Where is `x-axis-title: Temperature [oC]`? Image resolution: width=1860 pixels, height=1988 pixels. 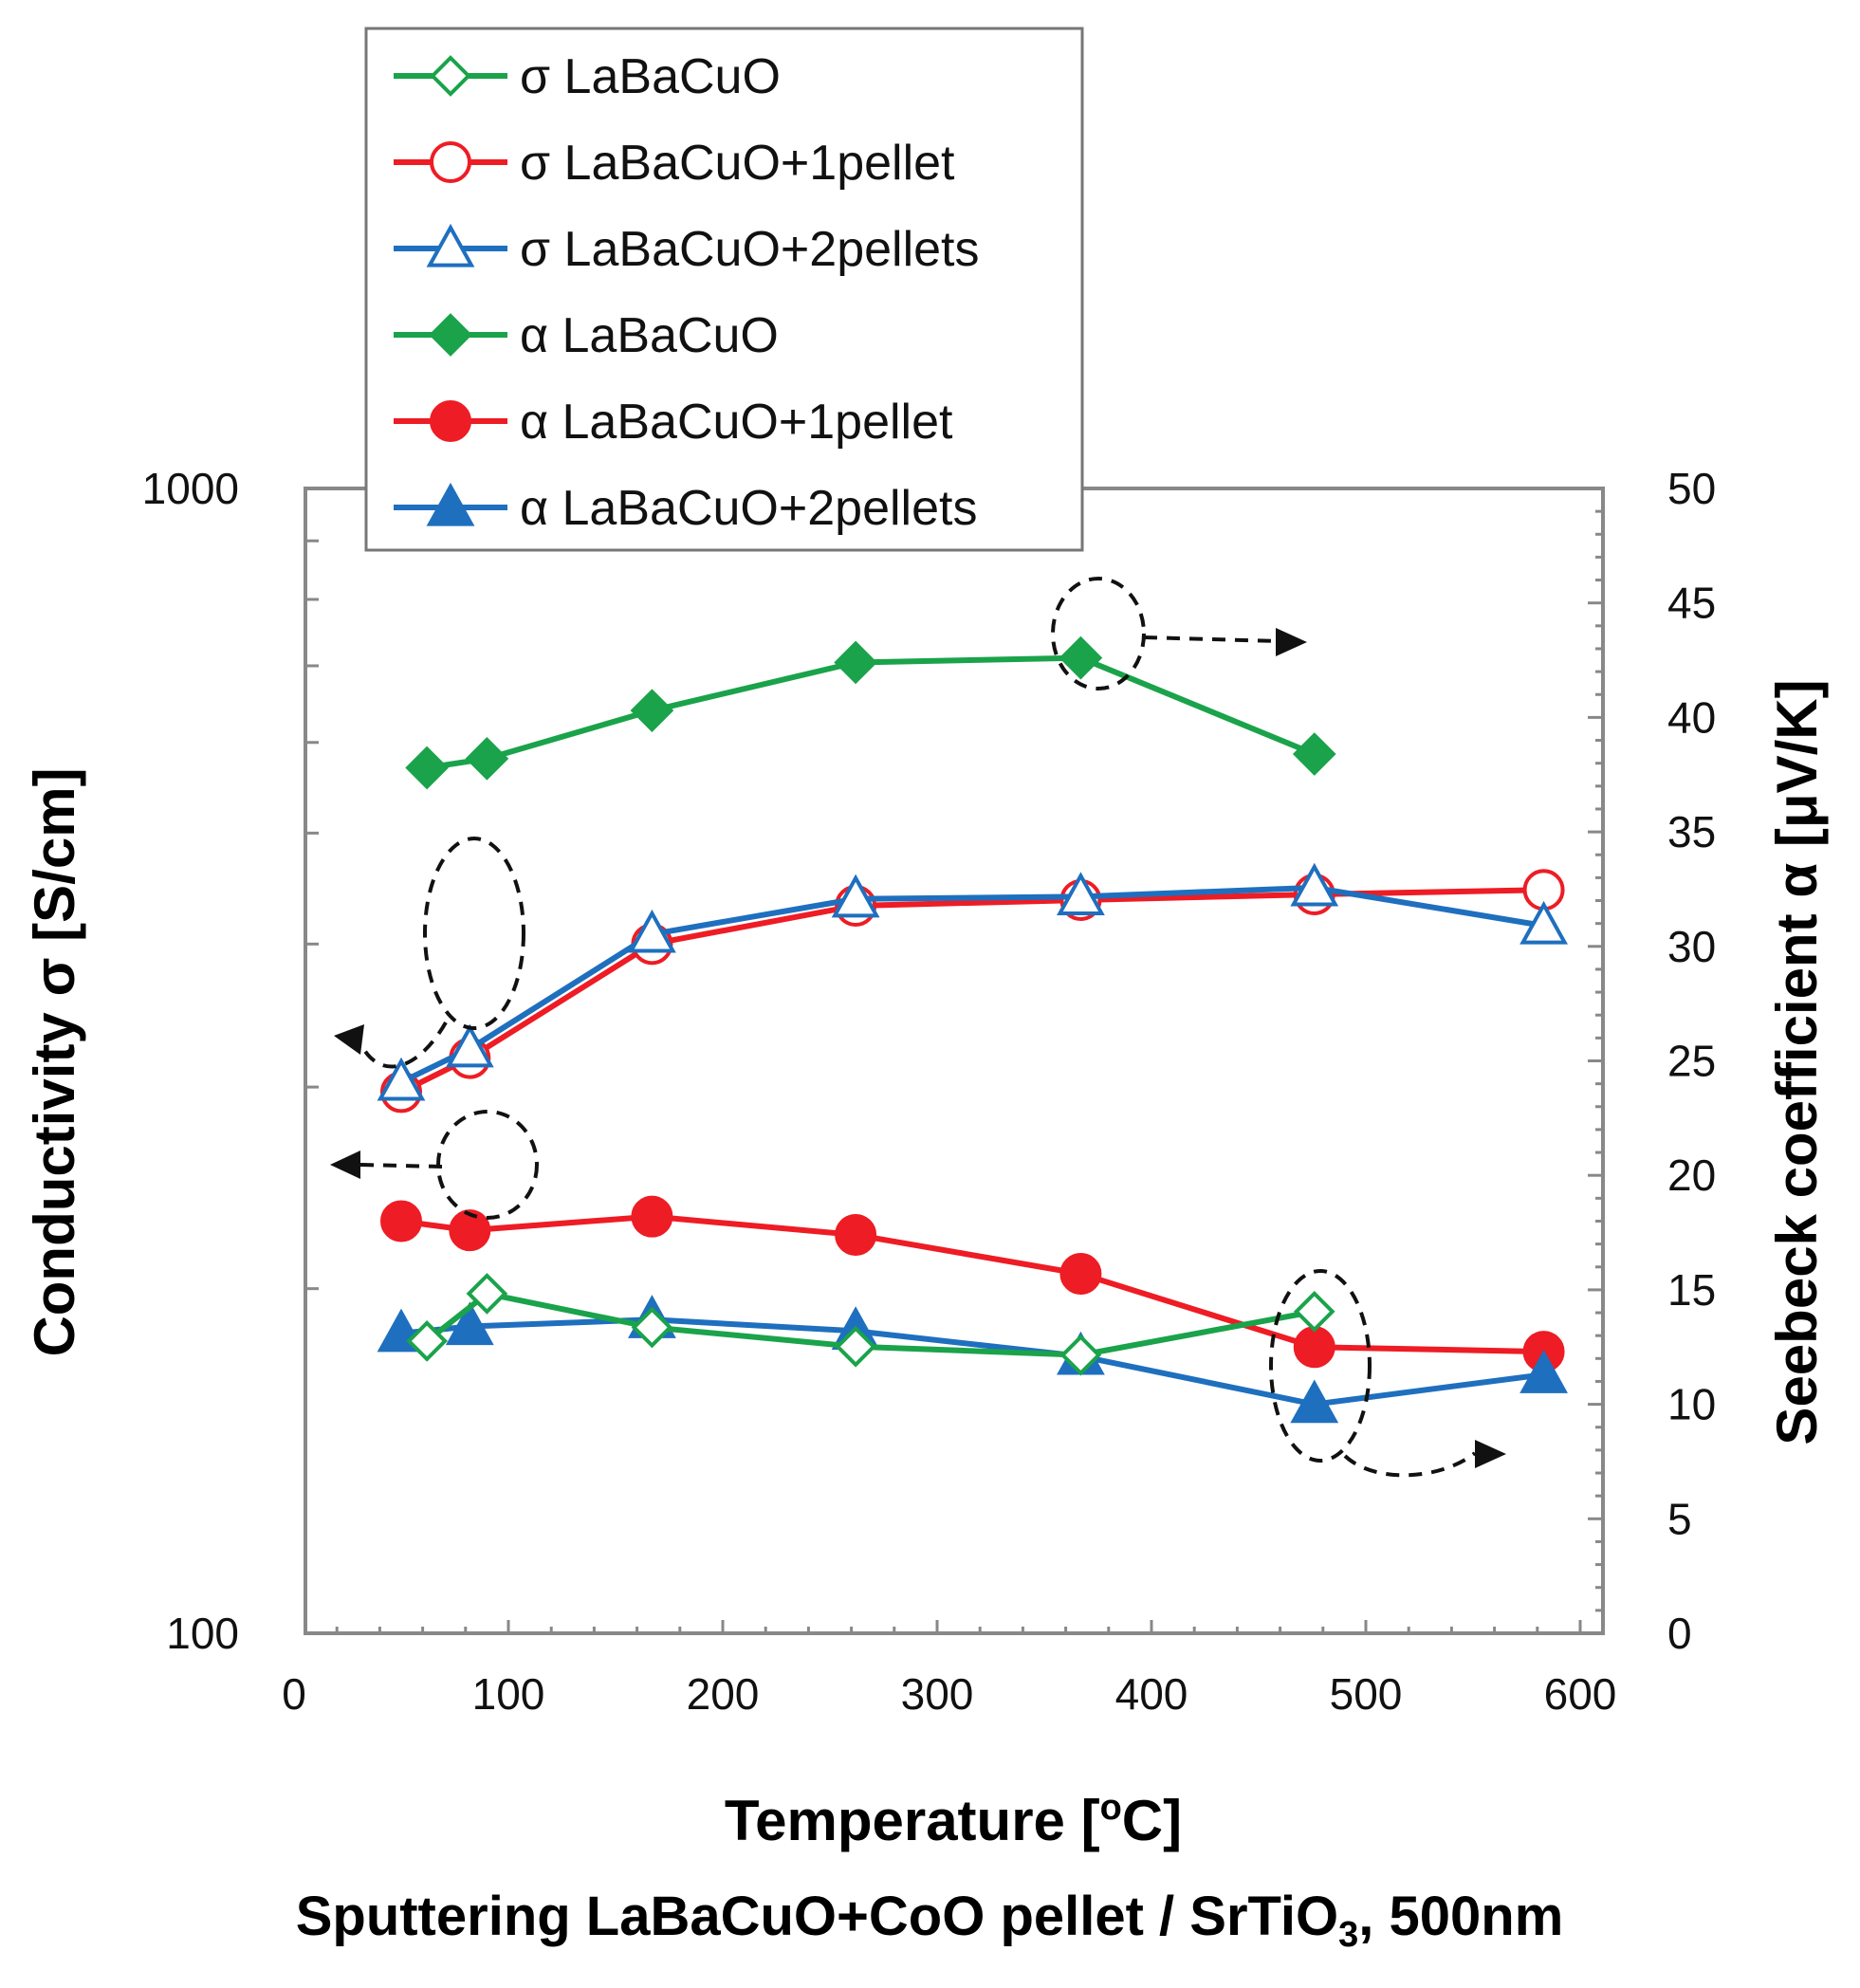
x-axis-title: Temperature [oC] is located at coordinates (953, 1820).